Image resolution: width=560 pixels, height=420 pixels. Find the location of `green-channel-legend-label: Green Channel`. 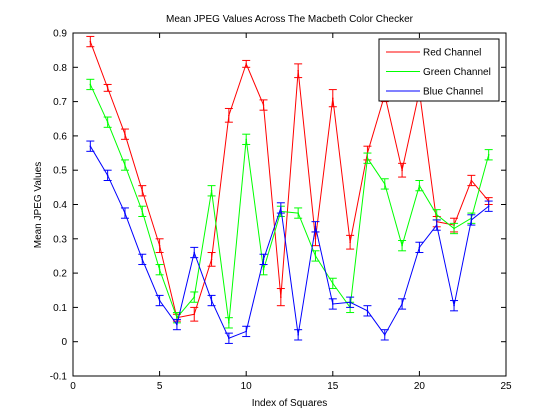

green-channel-legend-label: Green Channel is located at coordinates (457, 72).